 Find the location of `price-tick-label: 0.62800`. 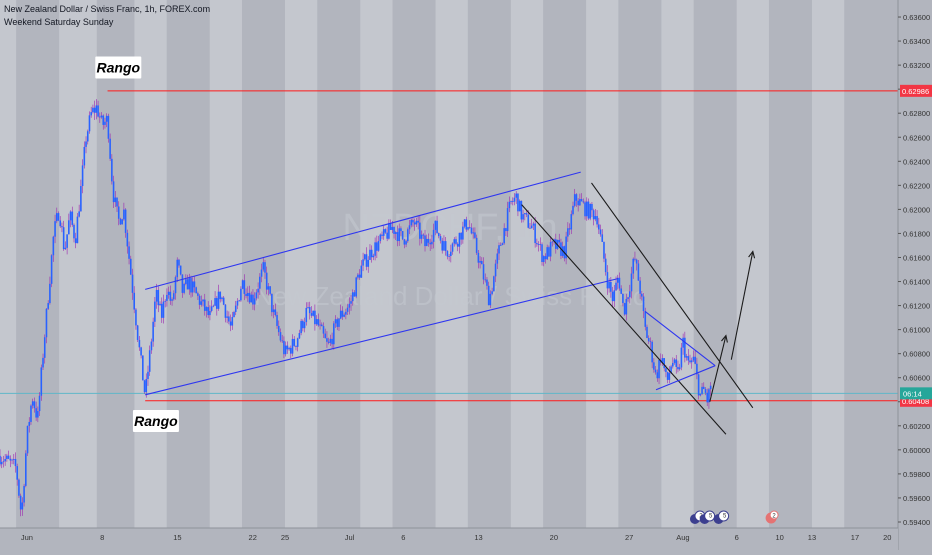

price-tick-label: 0.62800 is located at coordinates (916, 113).